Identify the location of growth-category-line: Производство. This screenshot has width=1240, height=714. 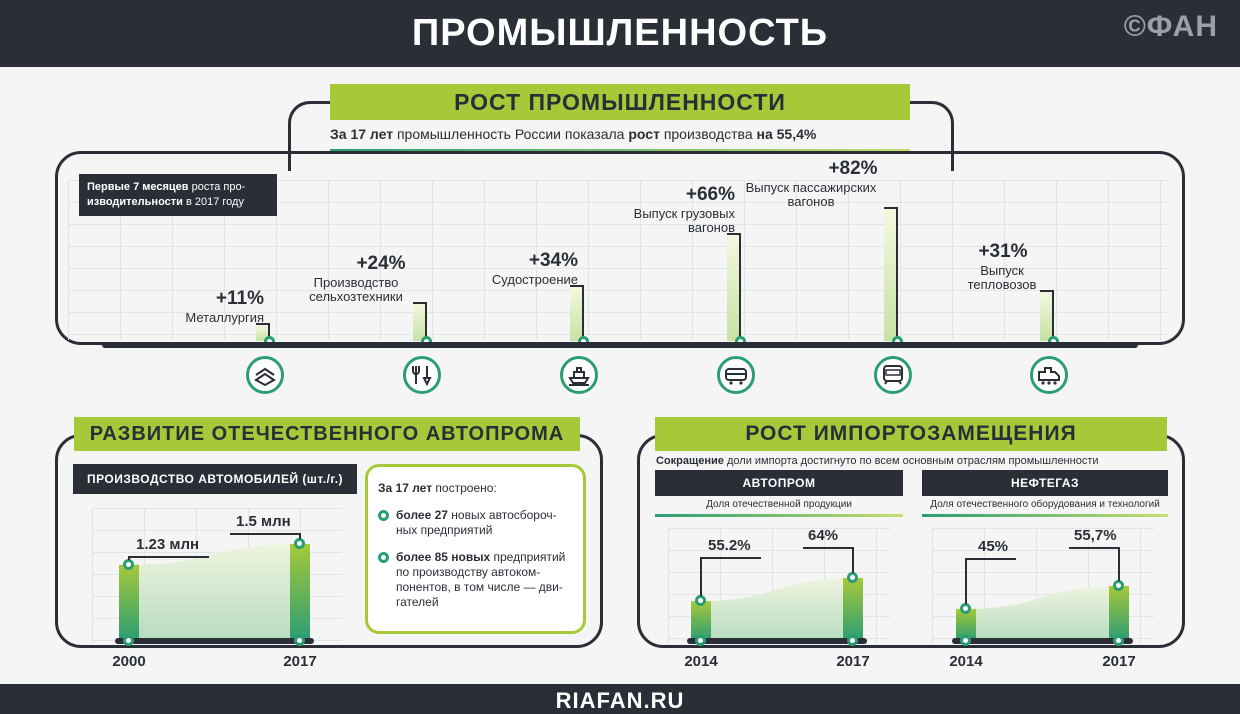
(356, 282).